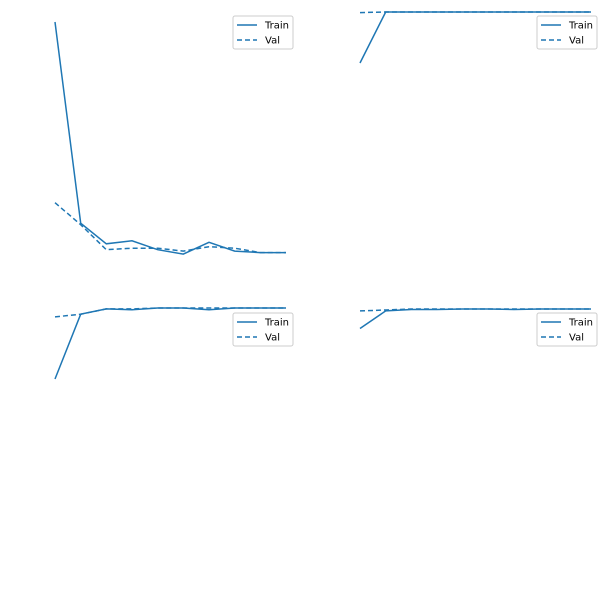 This screenshot has width=609, height=593. What do you see at coordinates (478, 327) in the screenshot?
I see `panel-4: Train Val` at bounding box center [478, 327].